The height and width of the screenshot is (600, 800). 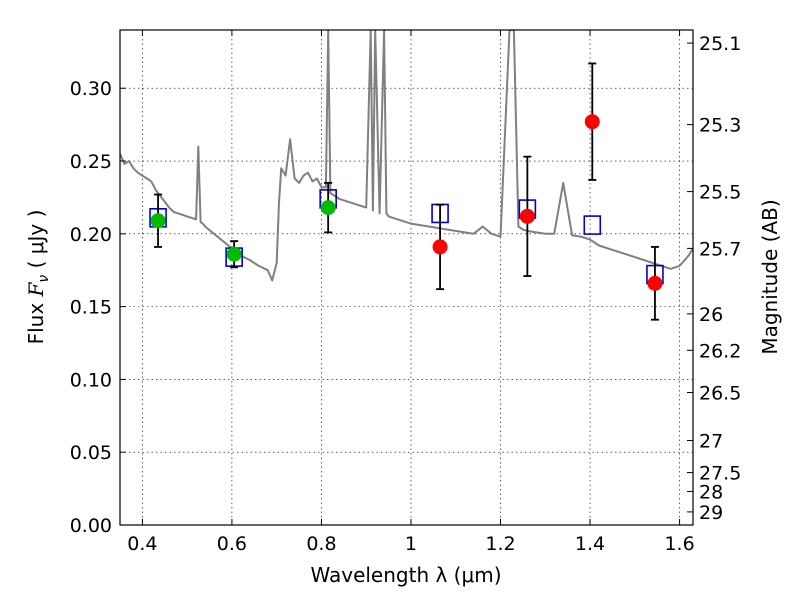 I want to click on y-tick-label: 0.00, so click(x=91, y=526).